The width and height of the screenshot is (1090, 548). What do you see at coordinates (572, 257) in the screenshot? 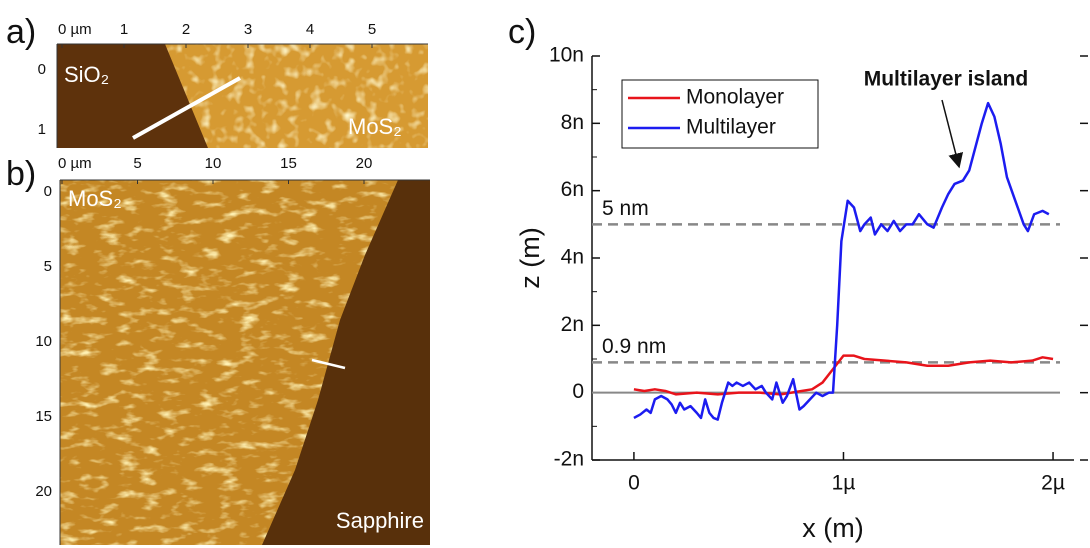
I see `y-tick-label: 4n` at bounding box center [572, 257].